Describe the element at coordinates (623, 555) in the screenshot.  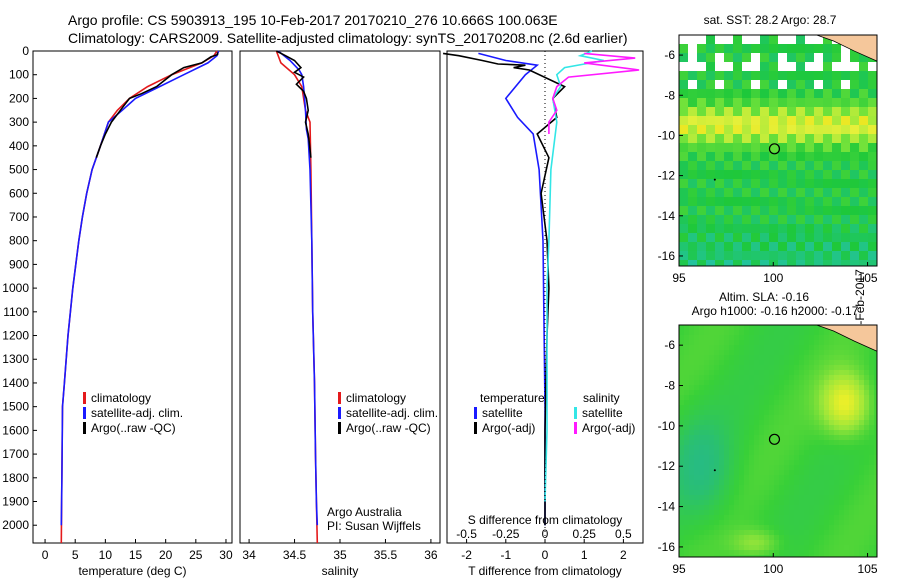
I see `x-tick-label: 2` at that location.